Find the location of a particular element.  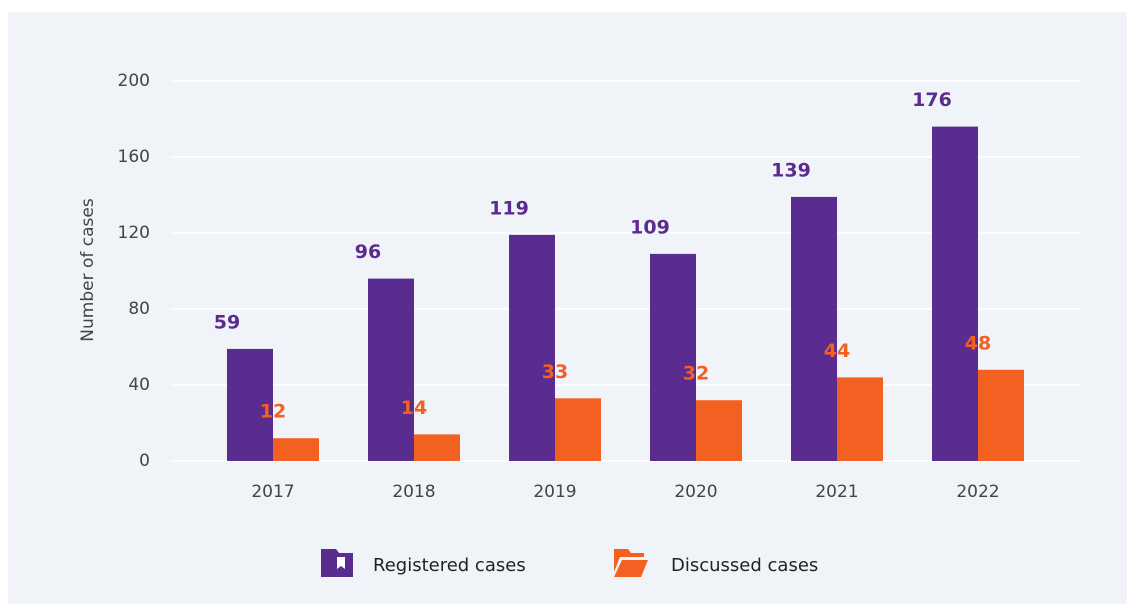

x-tick-label: 2019 is located at coordinates (554, 492).